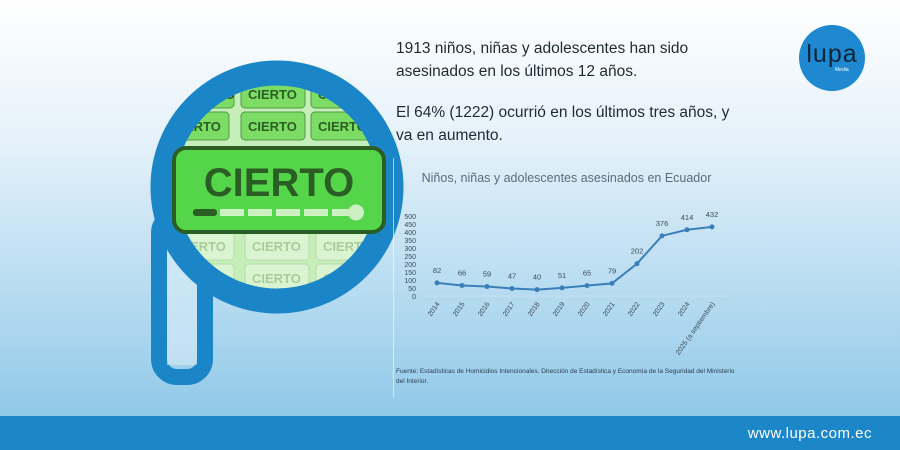 Image resolution: width=900 pixels, height=450 pixels. Describe the element at coordinates (659, 309) in the screenshot. I see `x-tick-label: 2023` at that location.